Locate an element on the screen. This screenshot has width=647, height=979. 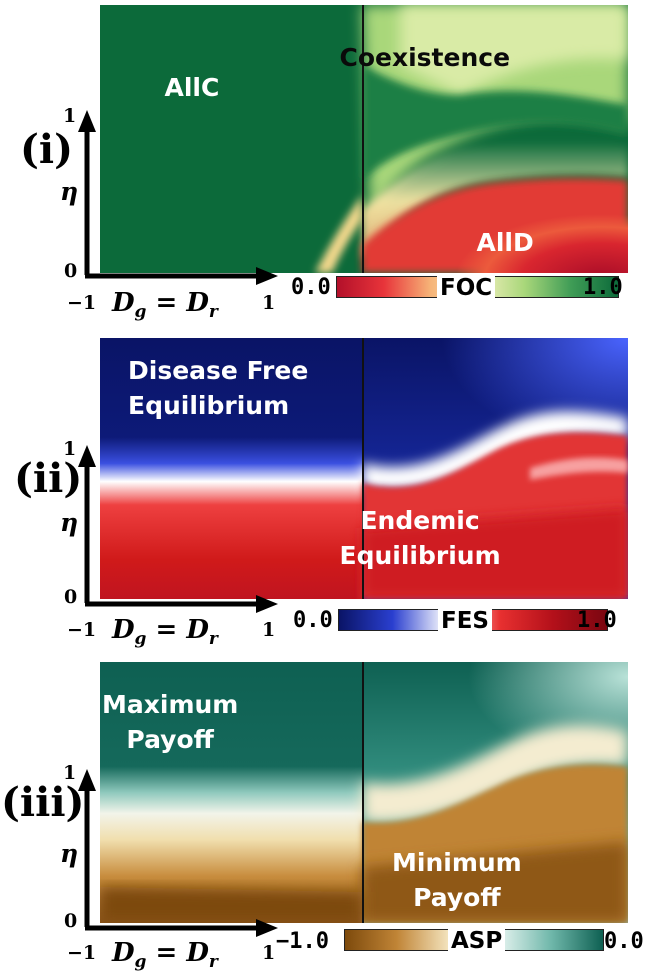
panel-label-i: (i) is located at coordinates (47, 149).